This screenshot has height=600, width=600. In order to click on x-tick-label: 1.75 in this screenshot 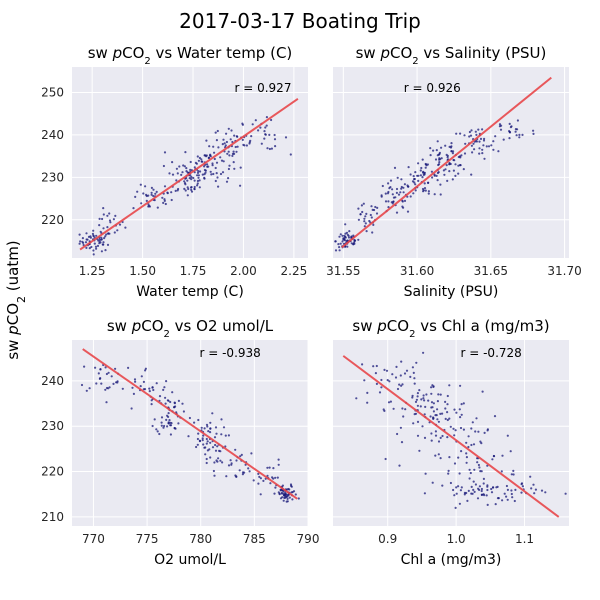, I will do `click(193, 271)`.